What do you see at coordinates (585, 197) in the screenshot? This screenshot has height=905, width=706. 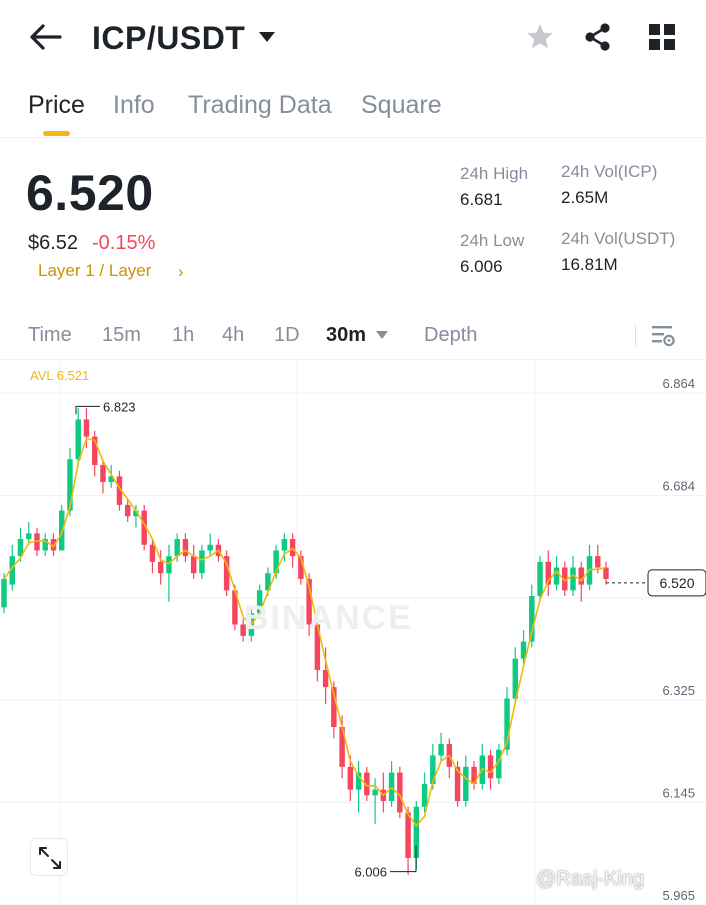 I see `vol-base-value: 2.65M` at bounding box center [585, 197].